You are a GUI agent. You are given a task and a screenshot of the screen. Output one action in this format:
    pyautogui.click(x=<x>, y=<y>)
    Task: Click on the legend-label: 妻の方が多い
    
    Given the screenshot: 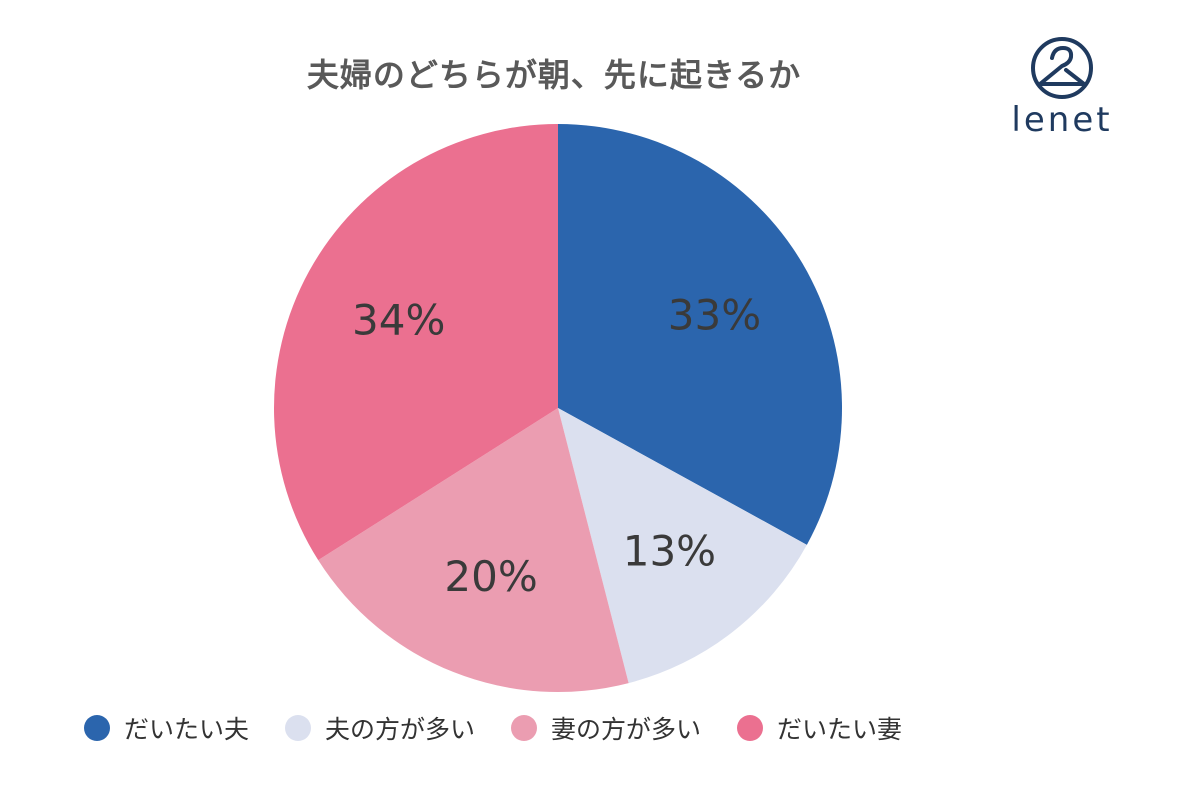 What is the action you would take?
    pyautogui.click(x=626, y=729)
    